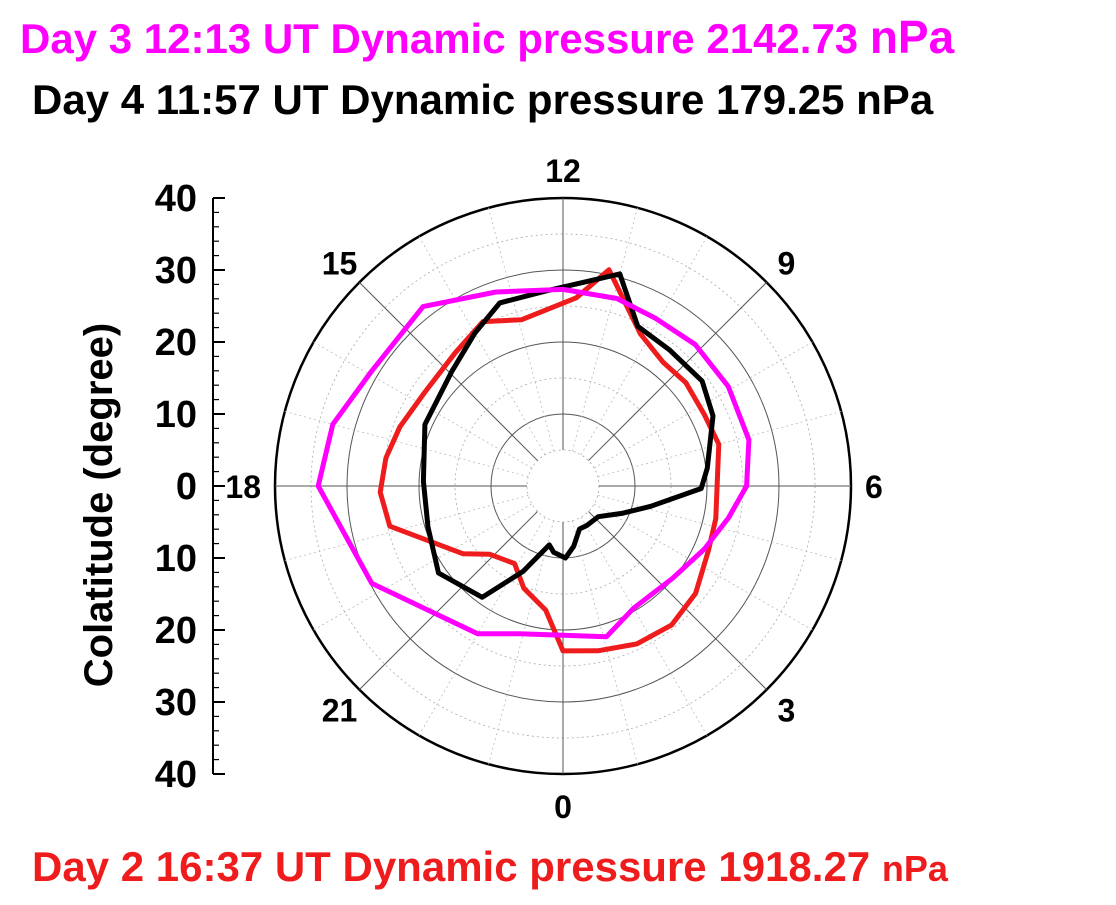  Describe the element at coordinates (340, 710) in the screenshot. I see `mlt-label: 21` at that location.